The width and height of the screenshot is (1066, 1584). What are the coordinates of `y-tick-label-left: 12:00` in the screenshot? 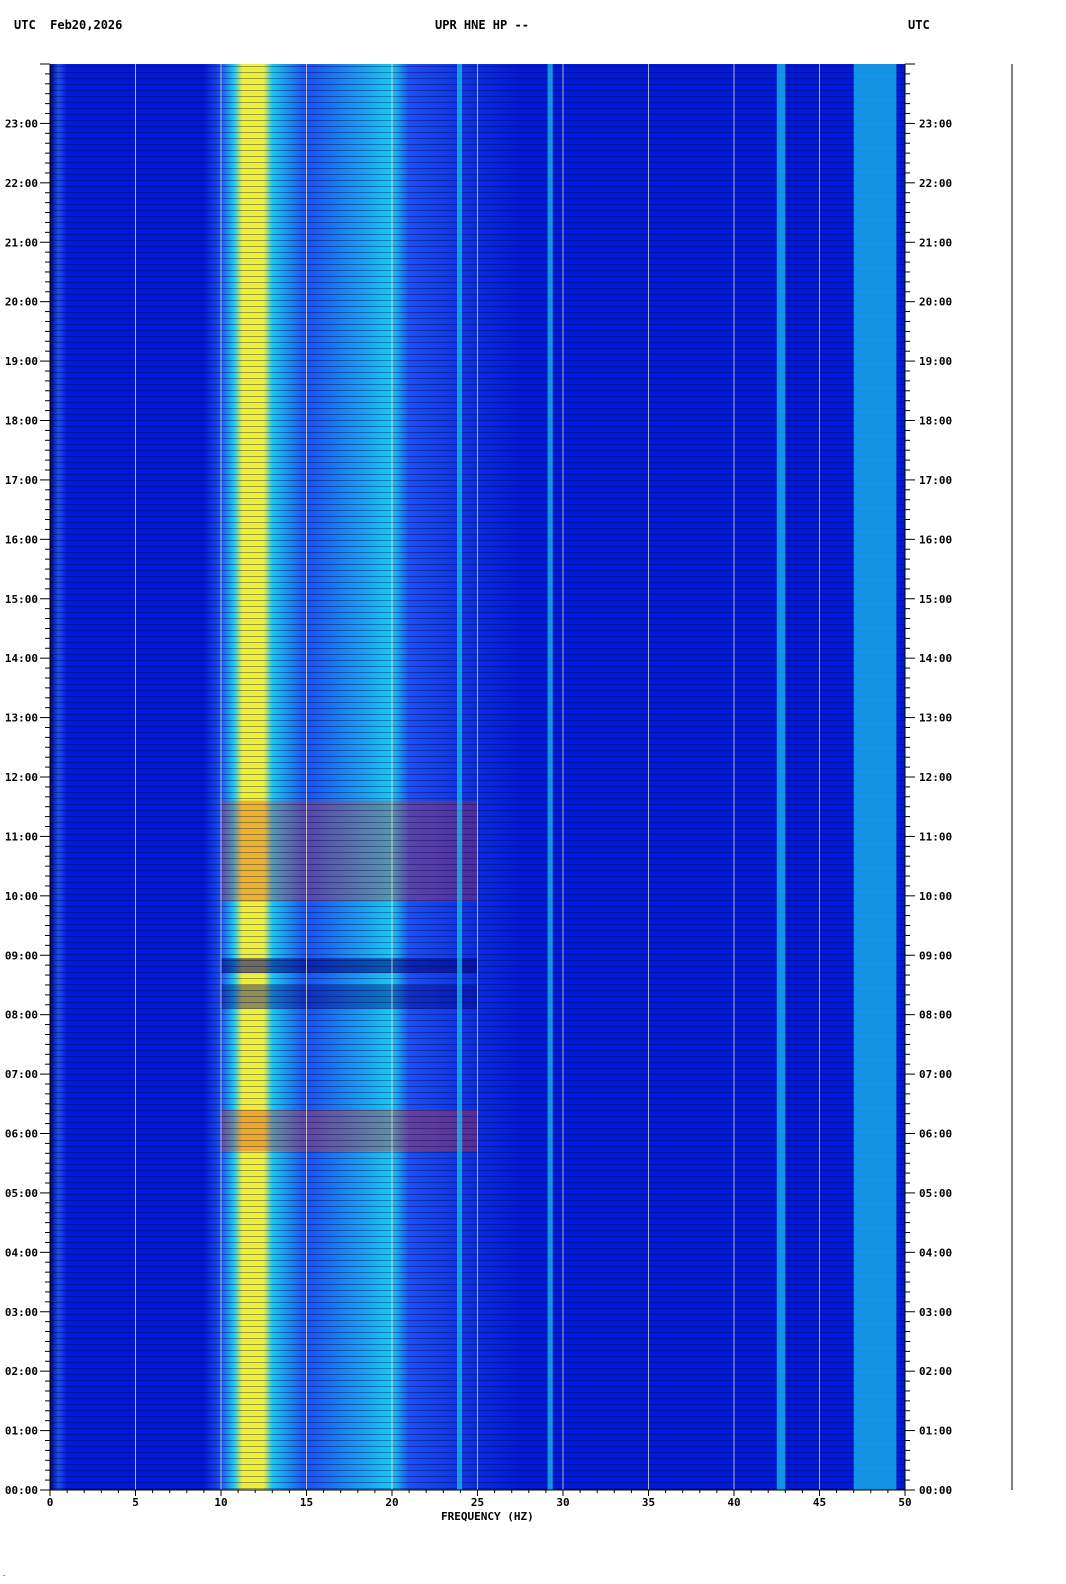 It's located at (21, 777).